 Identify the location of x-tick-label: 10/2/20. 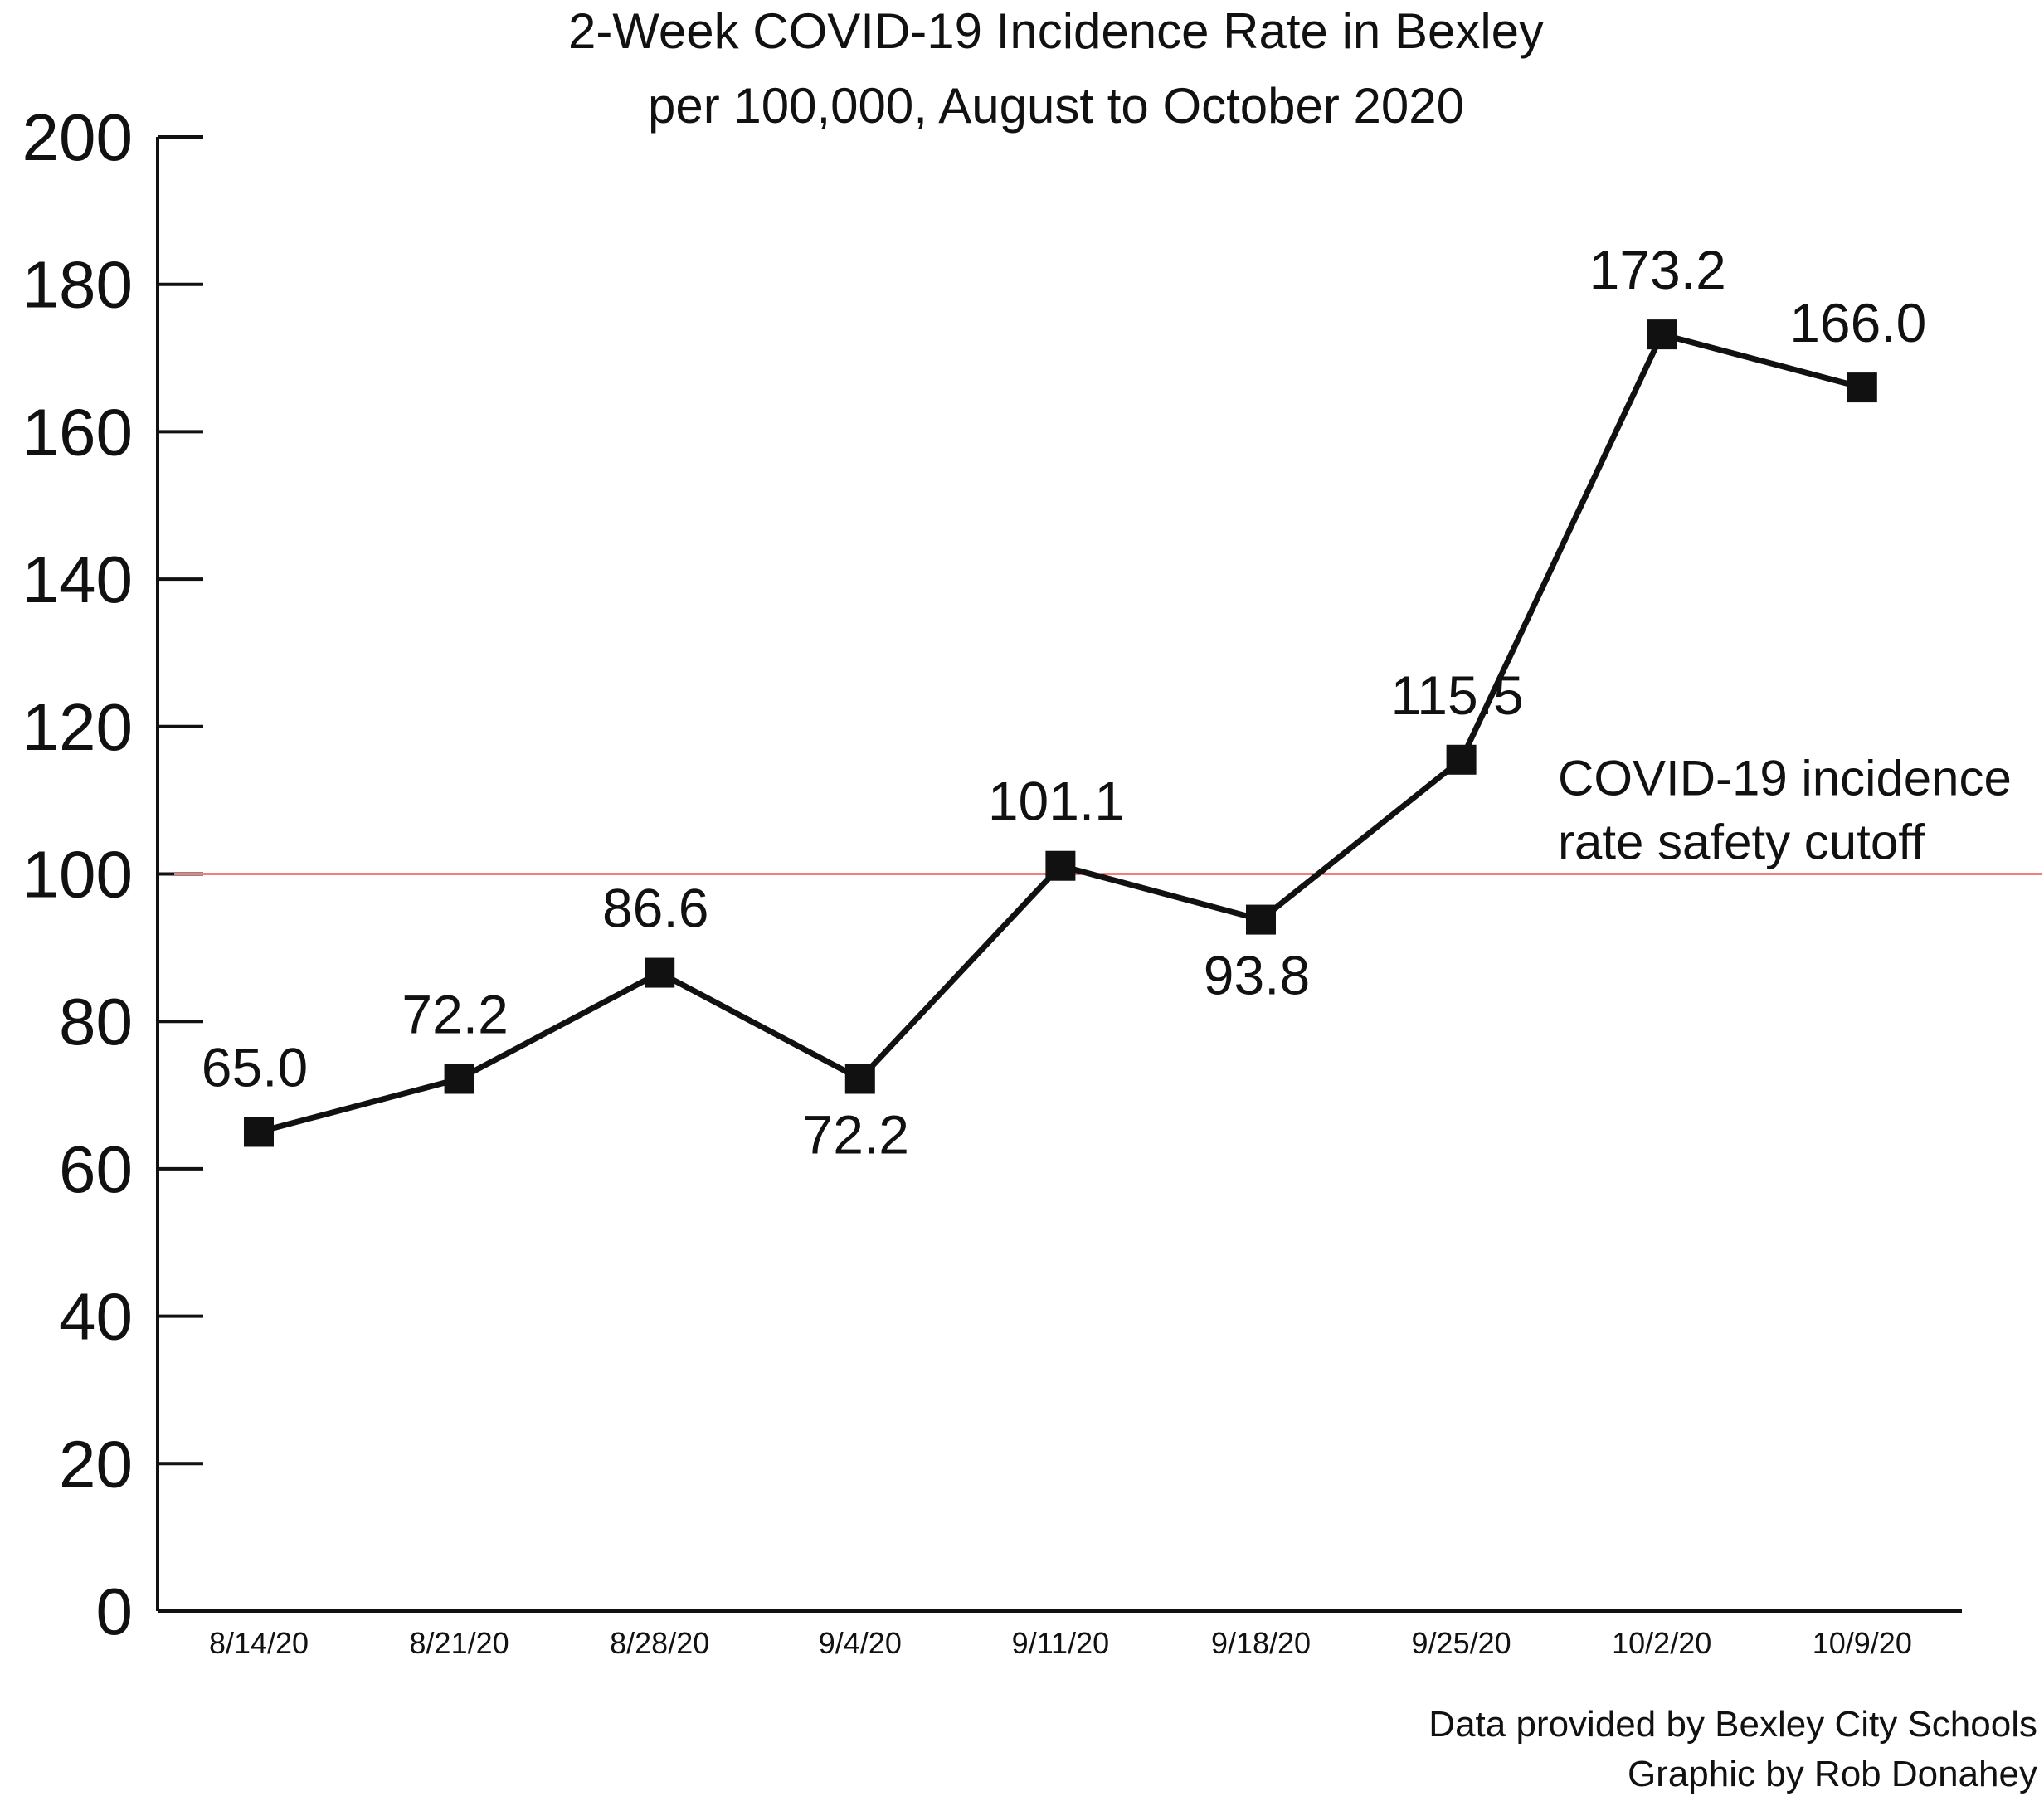
(1661, 1643).